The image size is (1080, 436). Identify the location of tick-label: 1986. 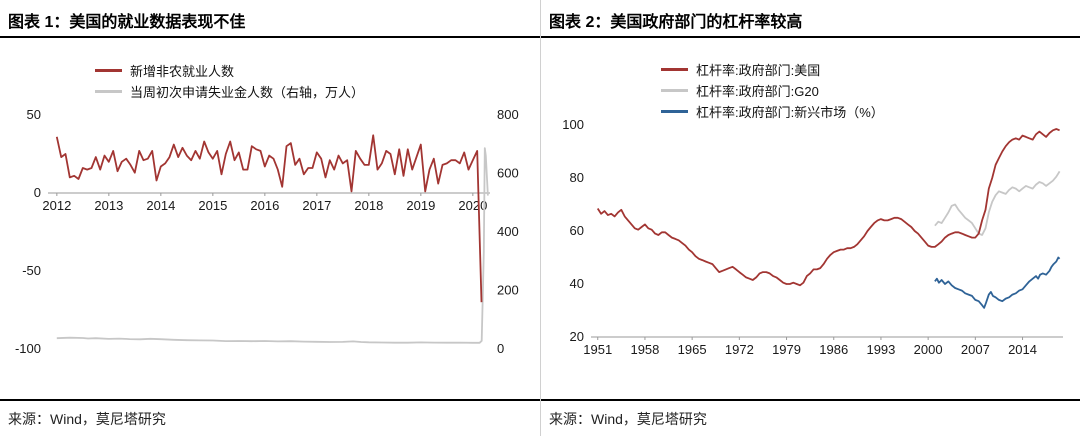
(833, 349).